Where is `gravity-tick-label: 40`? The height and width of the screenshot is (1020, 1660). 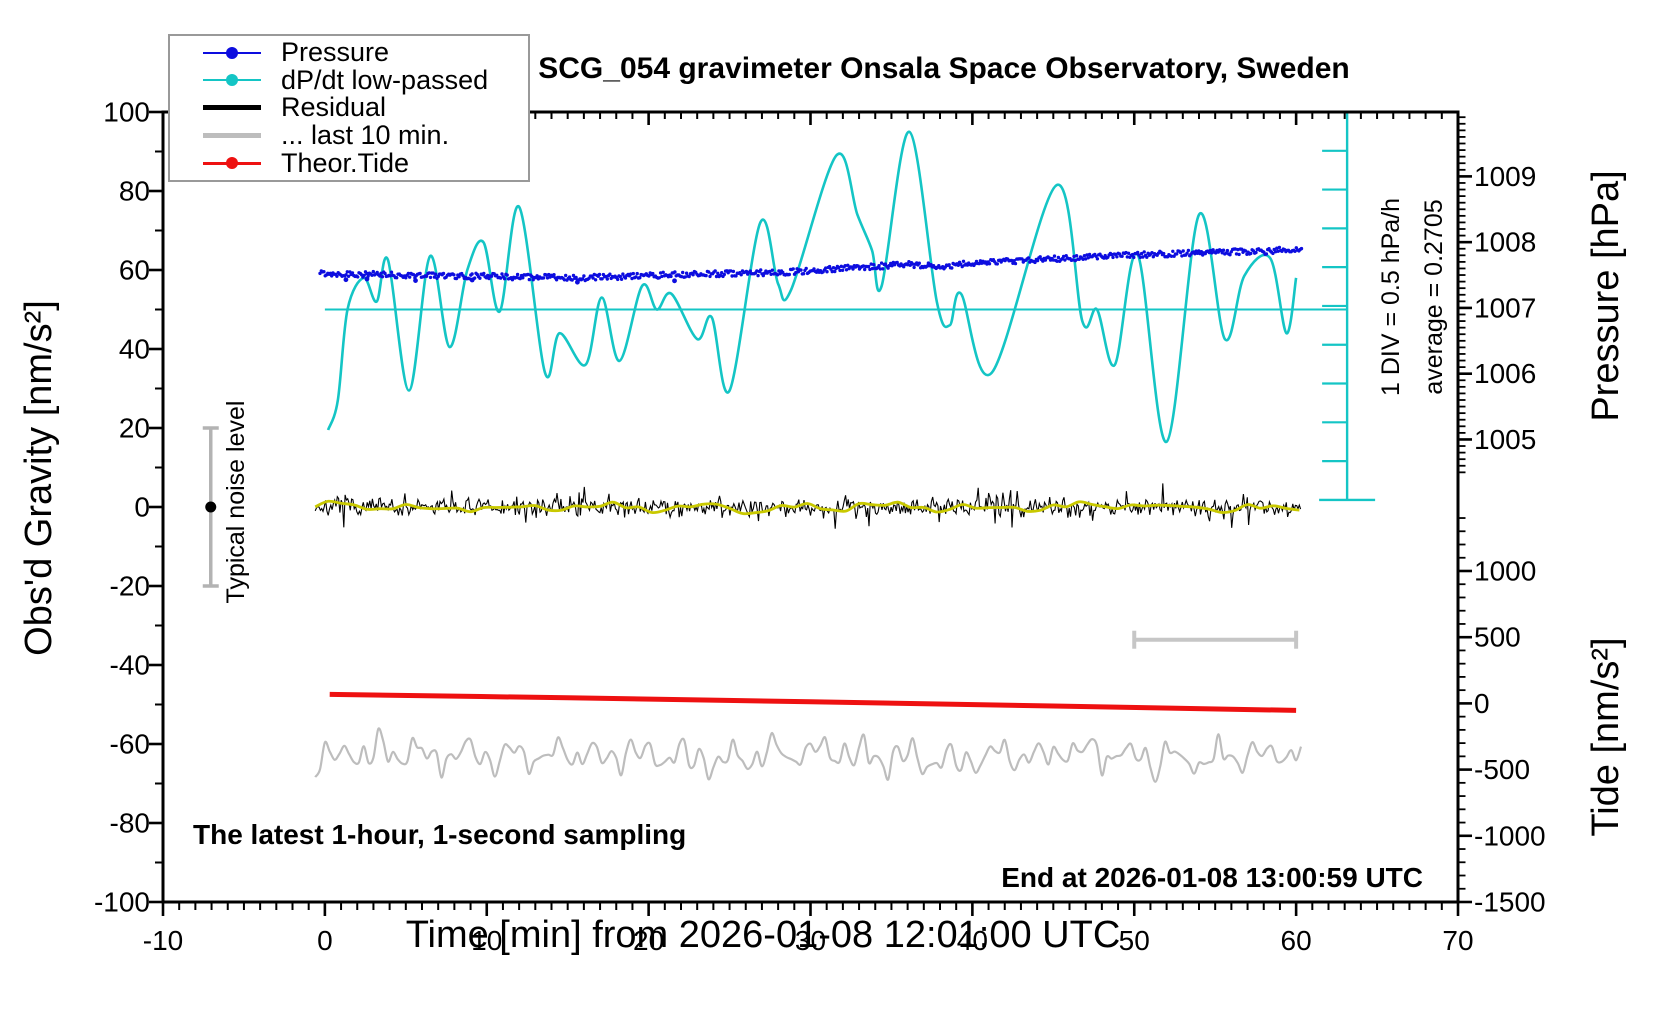
gravity-tick-label: 40 is located at coordinates (134, 349).